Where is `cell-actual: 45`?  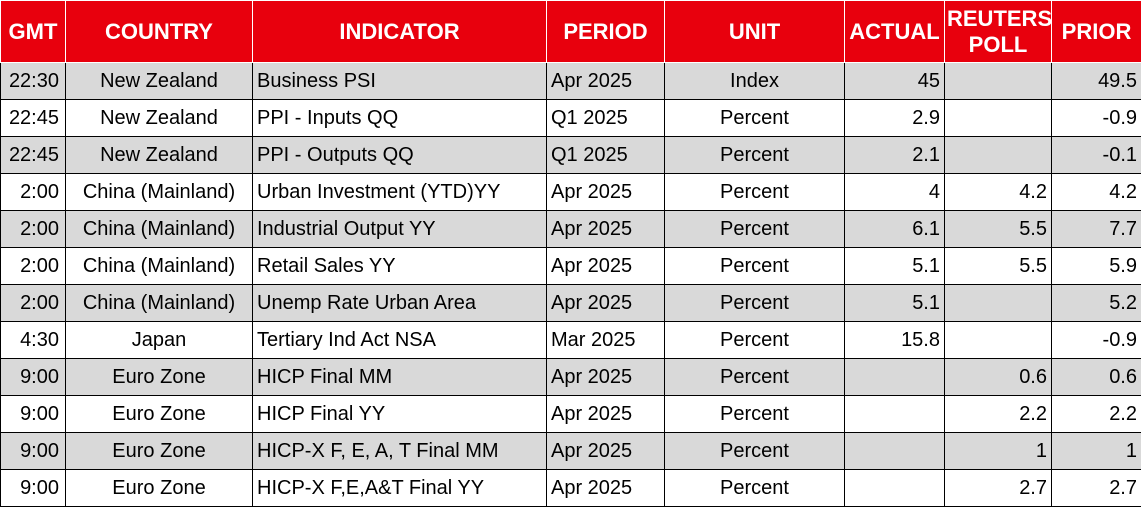
cell-actual: 45 is located at coordinates (895, 81).